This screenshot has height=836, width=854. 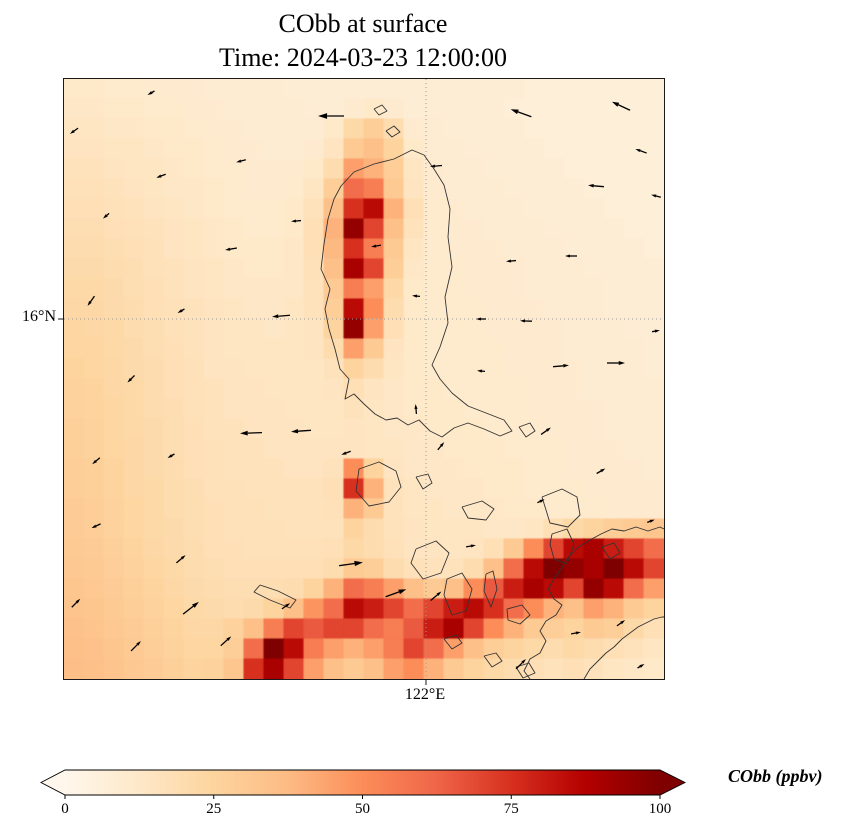 I want to click on colorbar-bar, so click(x=363, y=782).